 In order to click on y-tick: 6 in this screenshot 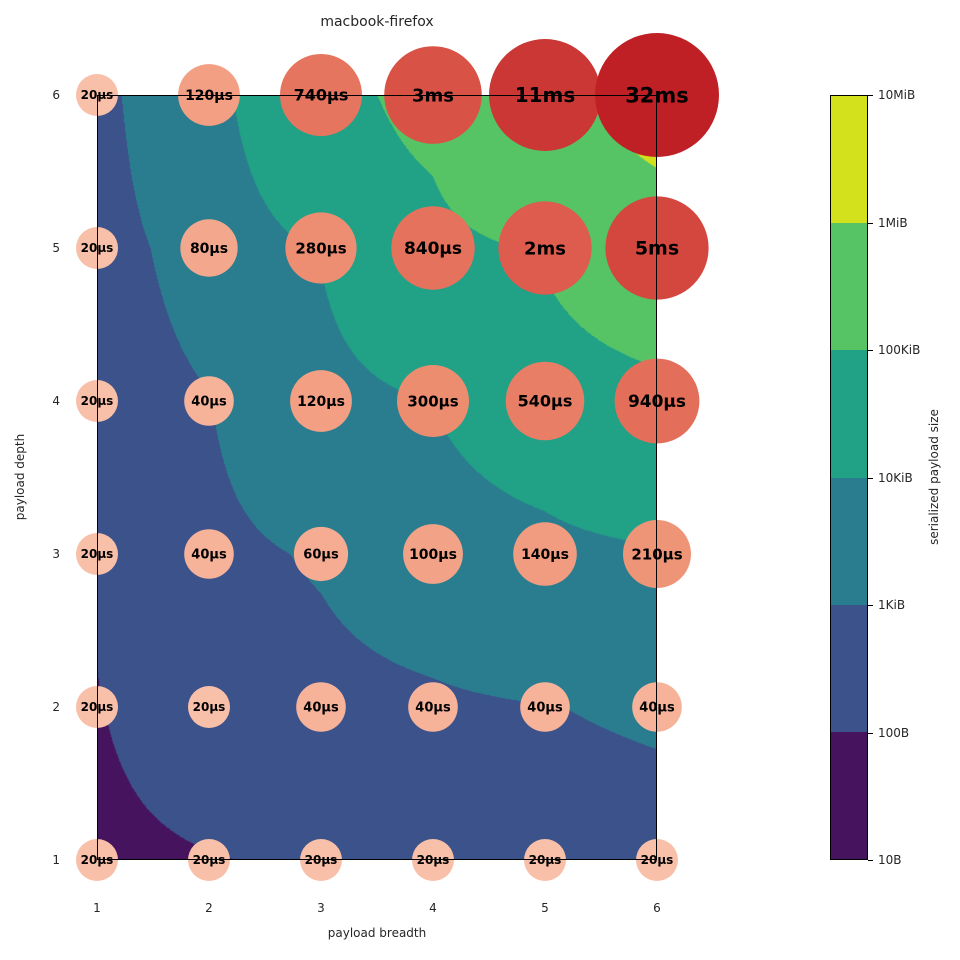, I will do `click(56, 95)`.